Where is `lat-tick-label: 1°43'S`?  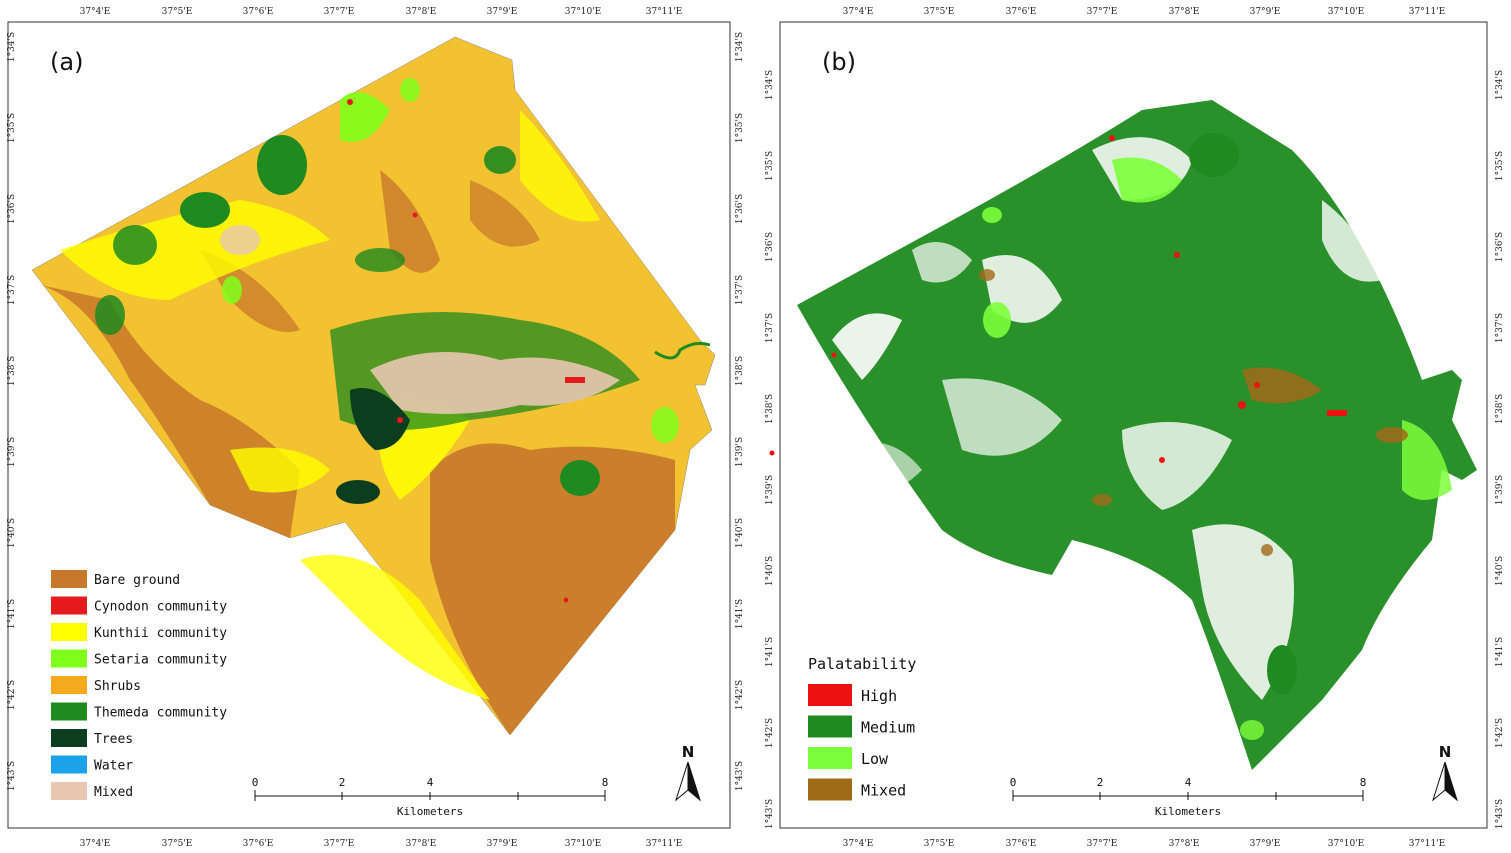
lat-tick-label: 1°43'S is located at coordinates (770, 814).